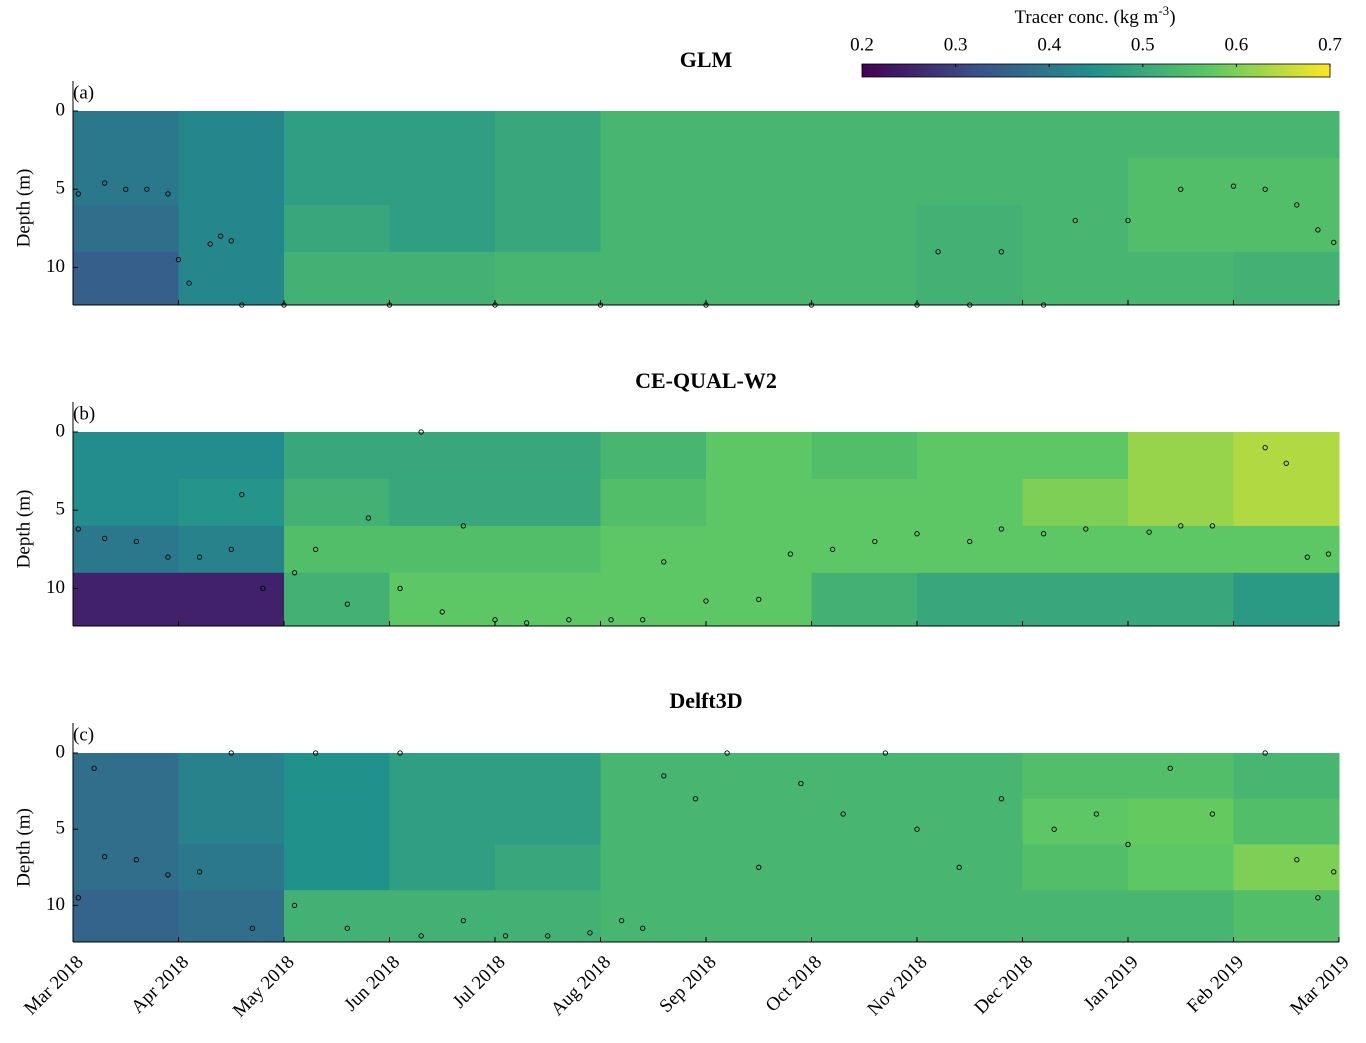 The image size is (1366, 1043). I want to click on y-tick-label: 10, so click(55, 266).